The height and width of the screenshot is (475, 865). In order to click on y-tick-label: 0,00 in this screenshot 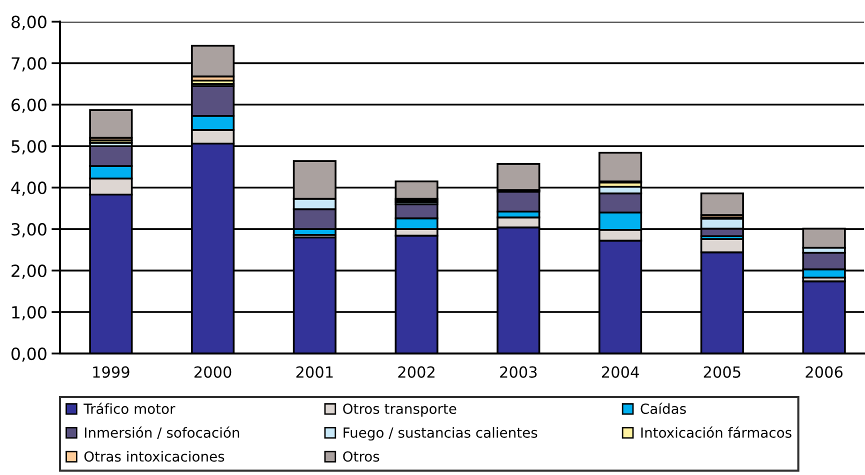, I will do `click(28, 354)`.